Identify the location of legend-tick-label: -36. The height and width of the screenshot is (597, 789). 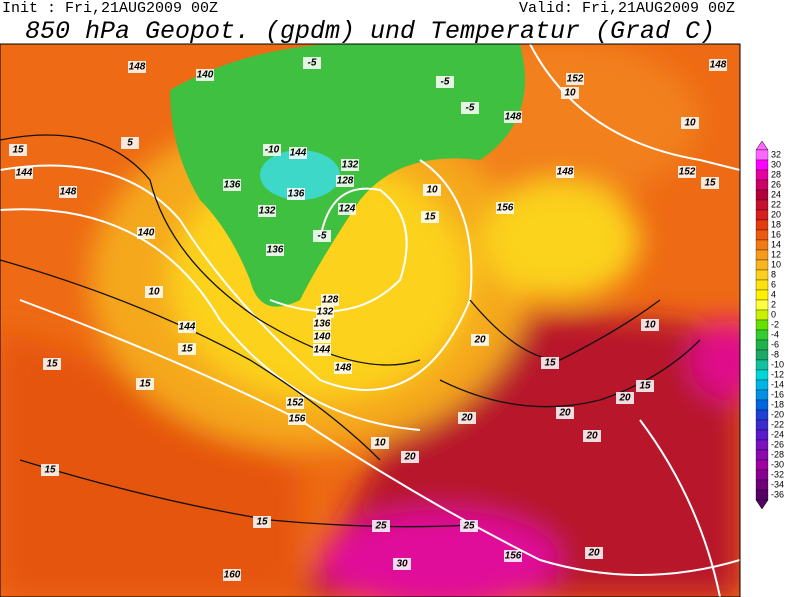
(777, 494).